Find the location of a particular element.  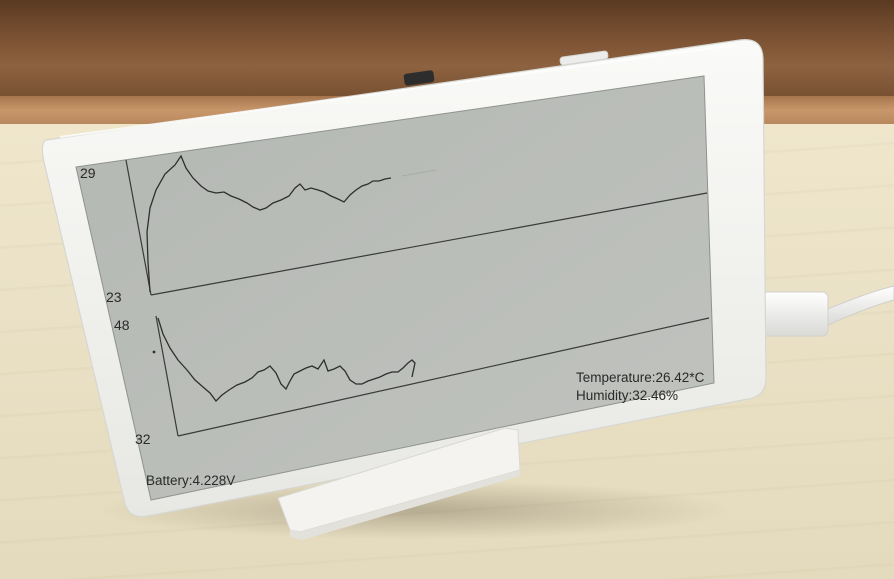

top-chart-max-label: 29 is located at coordinates (88, 173).